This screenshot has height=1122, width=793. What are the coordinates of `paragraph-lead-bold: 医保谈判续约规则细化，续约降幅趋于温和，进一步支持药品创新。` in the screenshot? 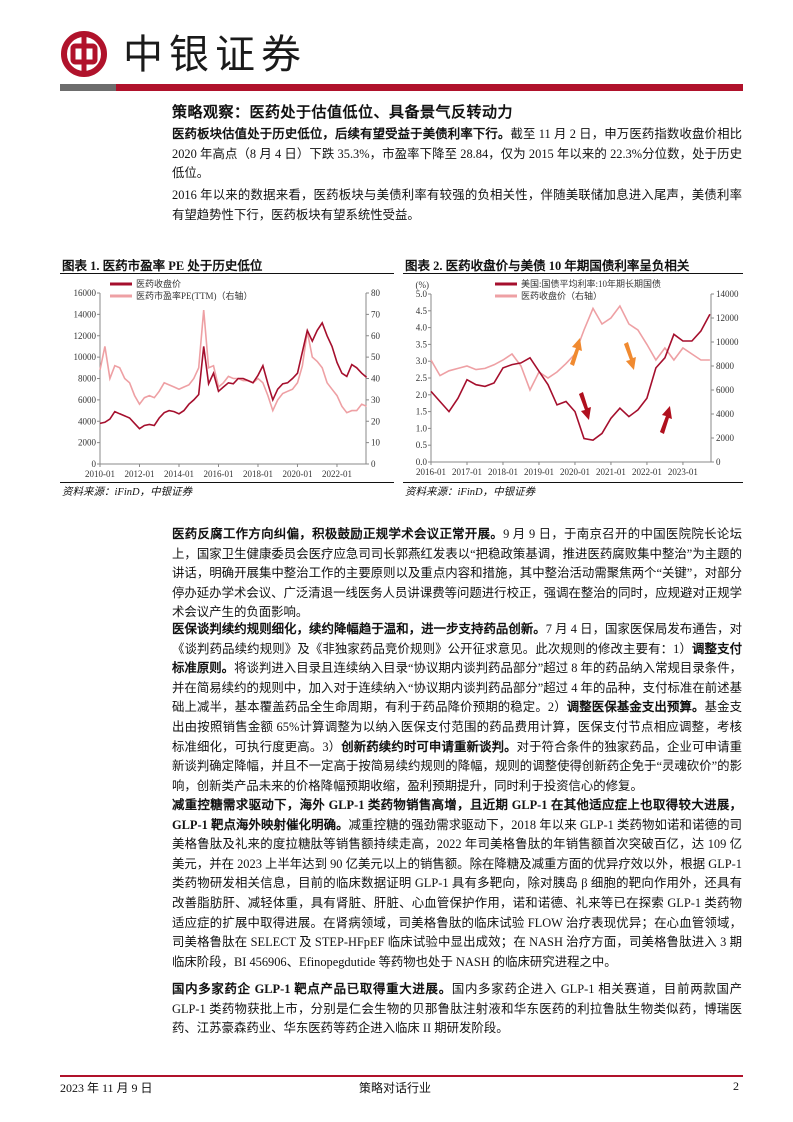 It's located at (359, 629).